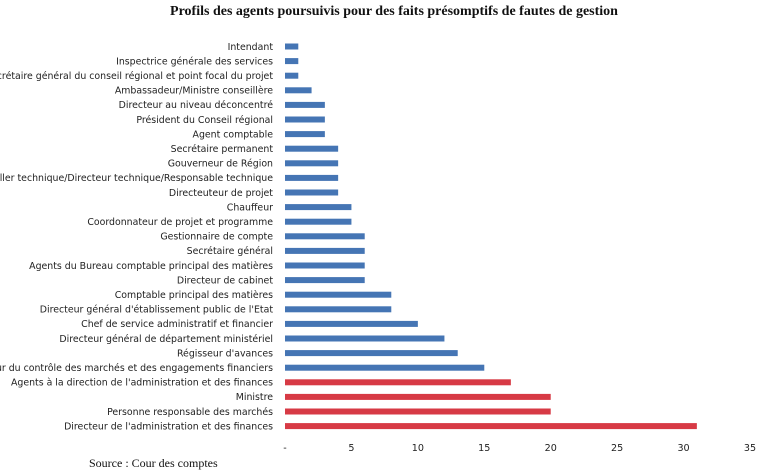 This screenshot has width=780, height=470. I want to click on category-label: Comptable principal des matières, so click(194, 295).